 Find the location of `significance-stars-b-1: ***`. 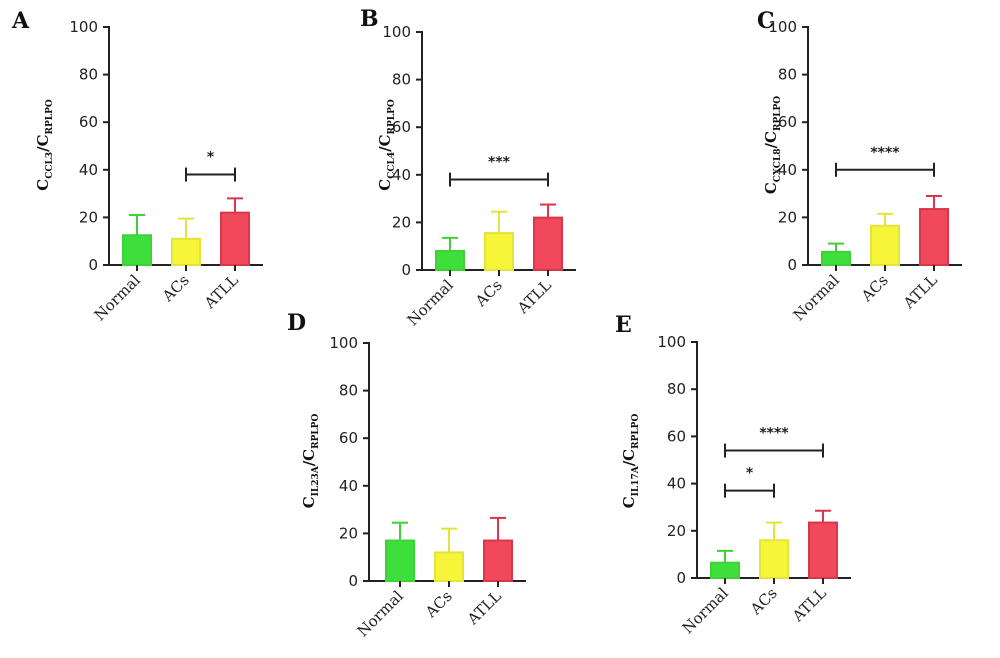

significance-stars-b-1: *** is located at coordinates (499, 163).